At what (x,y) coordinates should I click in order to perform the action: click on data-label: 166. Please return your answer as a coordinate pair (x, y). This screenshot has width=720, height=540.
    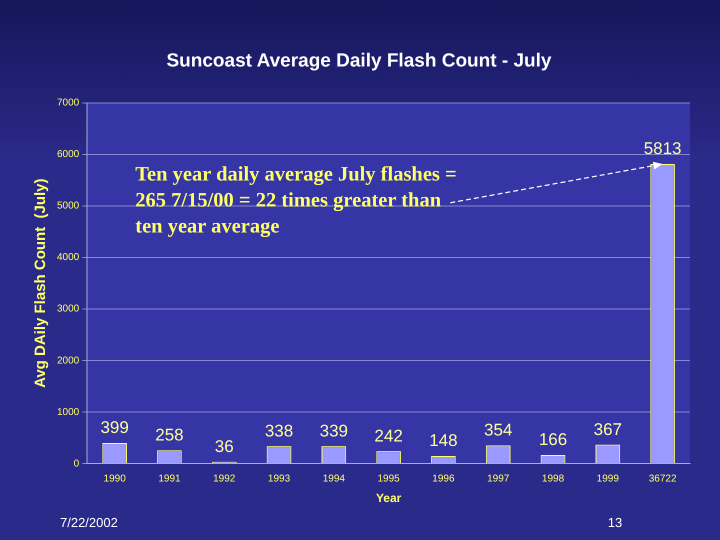
    Looking at the image, I should click on (553, 440).